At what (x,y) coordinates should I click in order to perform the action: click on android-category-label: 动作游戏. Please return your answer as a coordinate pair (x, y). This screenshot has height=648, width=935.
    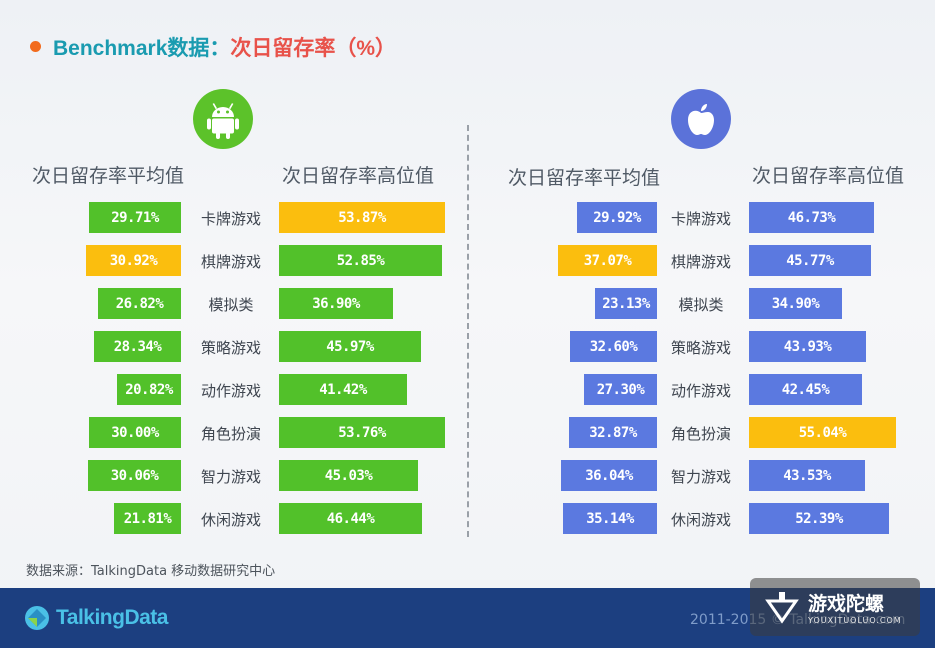
    Looking at the image, I should click on (230, 391).